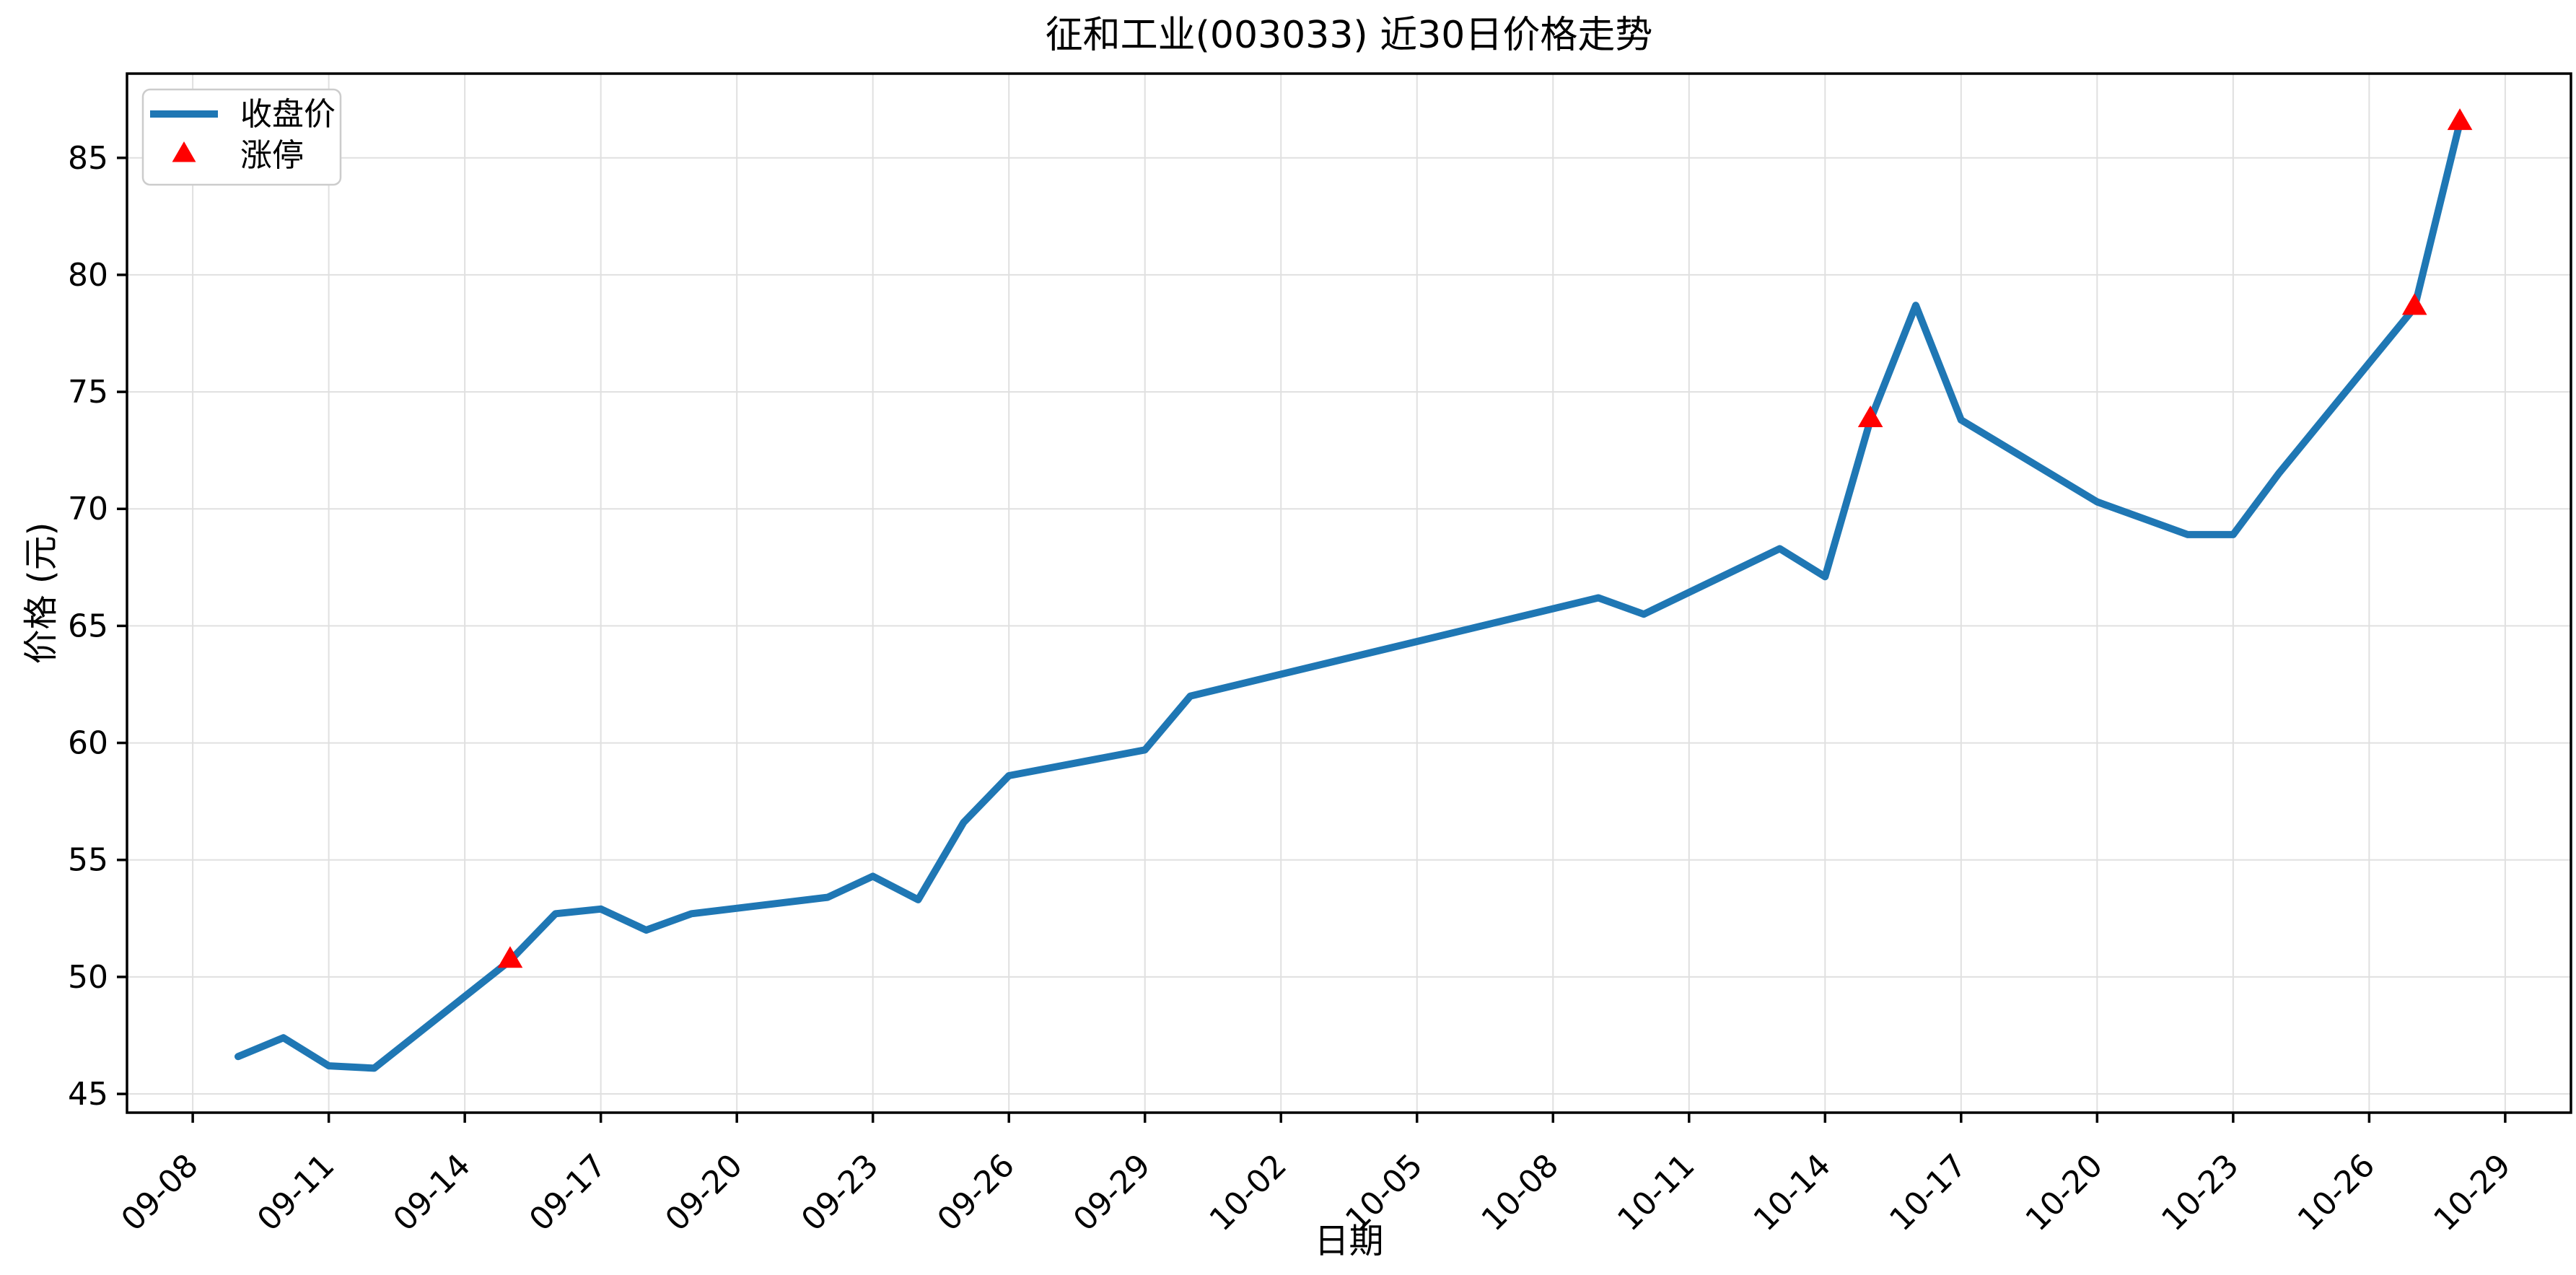 This screenshot has height=1275, width=2576. Describe the element at coordinates (295, 1193) in the screenshot. I see `x-tick-label-09-11: 09-11` at that location.